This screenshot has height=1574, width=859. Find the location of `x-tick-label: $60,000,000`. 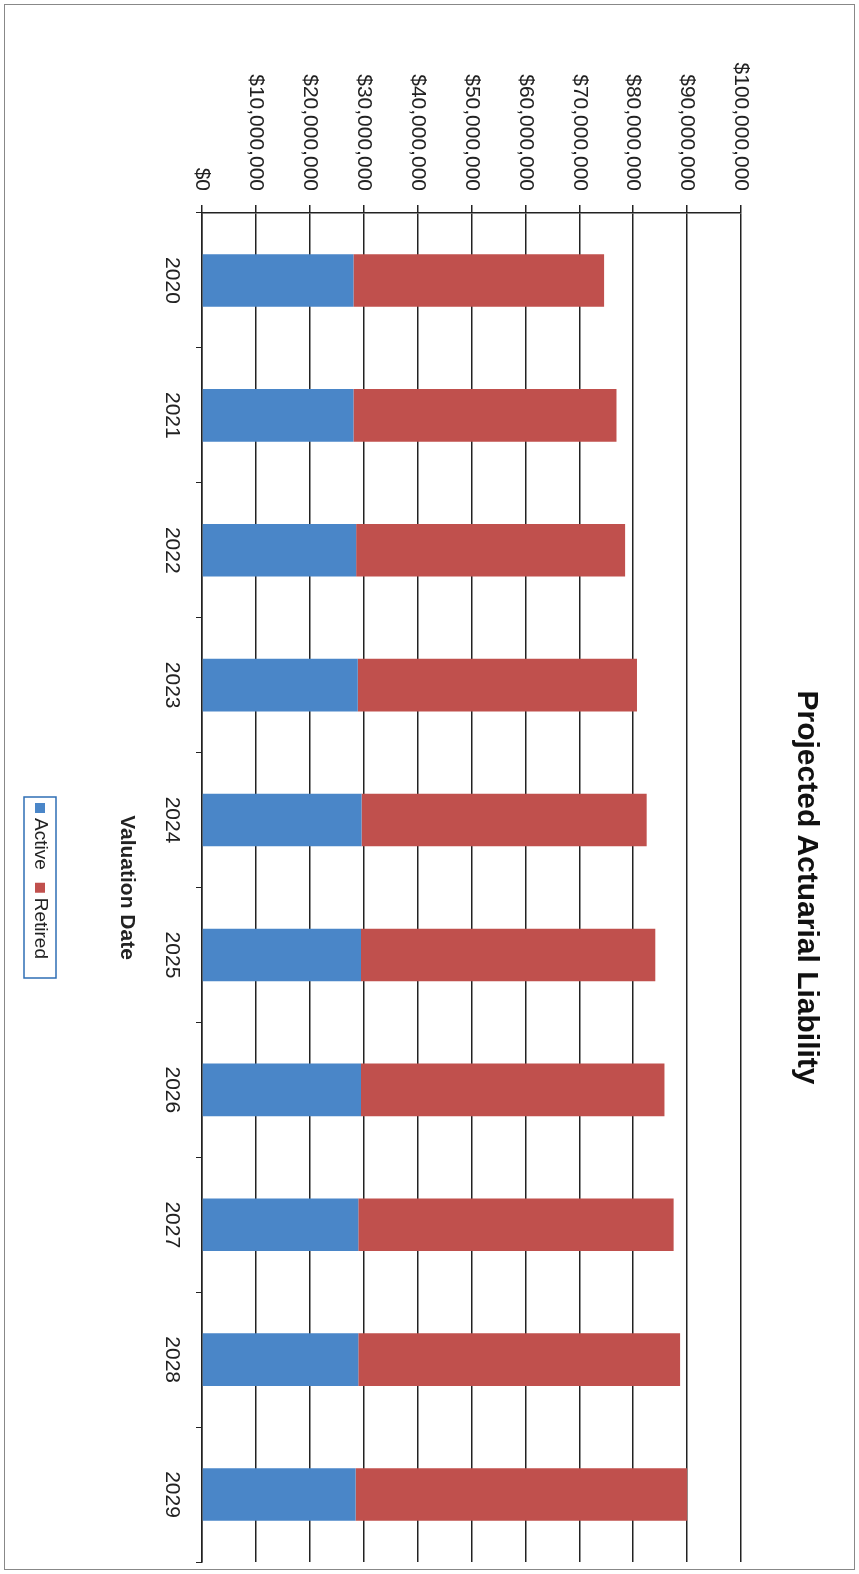

x-tick-label: $60,000,000 is located at coordinates (527, 132).